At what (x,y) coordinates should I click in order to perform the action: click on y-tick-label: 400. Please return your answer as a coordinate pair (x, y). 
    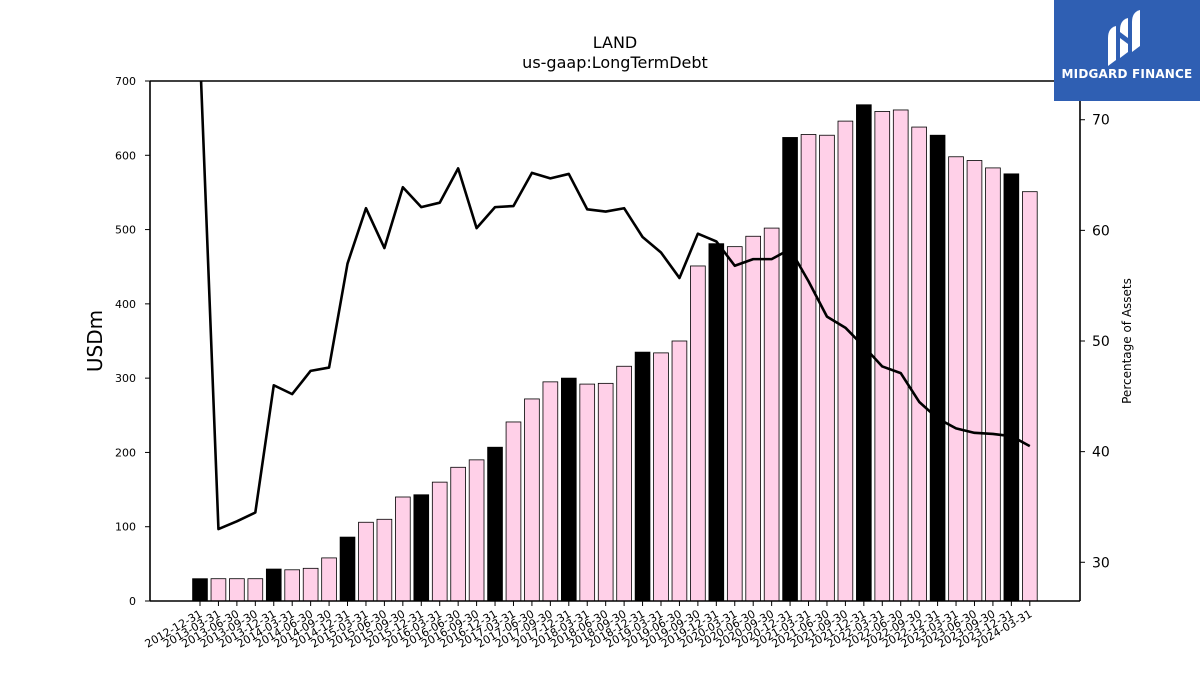
    Looking at the image, I should click on (125, 304).